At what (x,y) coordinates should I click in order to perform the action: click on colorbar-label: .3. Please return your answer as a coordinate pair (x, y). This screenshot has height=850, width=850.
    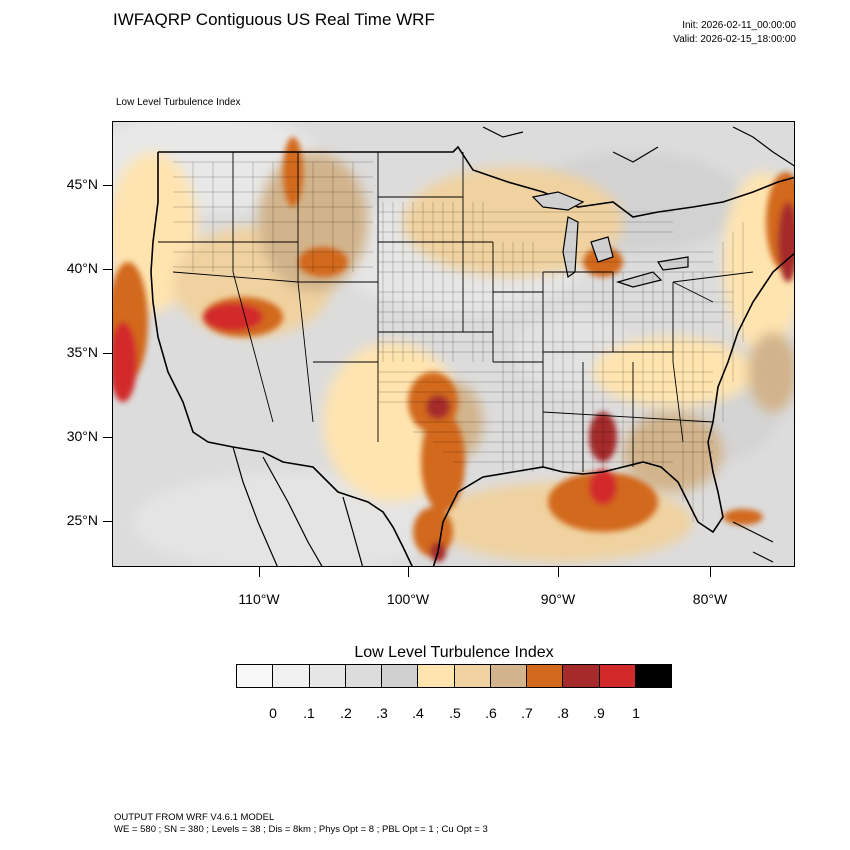
    Looking at the image, I should click on (382, 713).